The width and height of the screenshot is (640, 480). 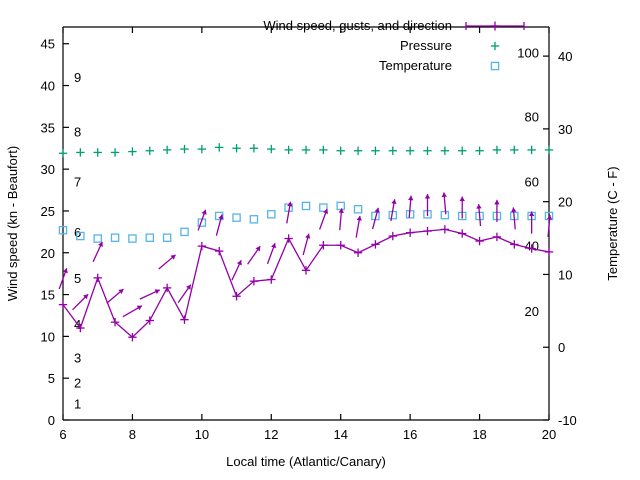 What do you see at coordinates (48, 336) in the screenshot?
I see `y-tick-label: 10` at bounding box center [48, 336].